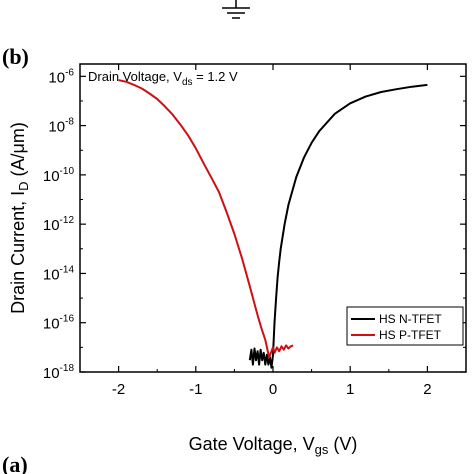 The height and width of the screenshot is (474, 474). Describe the element at coordinates (61, 126) in the screenshot. I see `y-tick-label: 10⁻⁸` at that location.